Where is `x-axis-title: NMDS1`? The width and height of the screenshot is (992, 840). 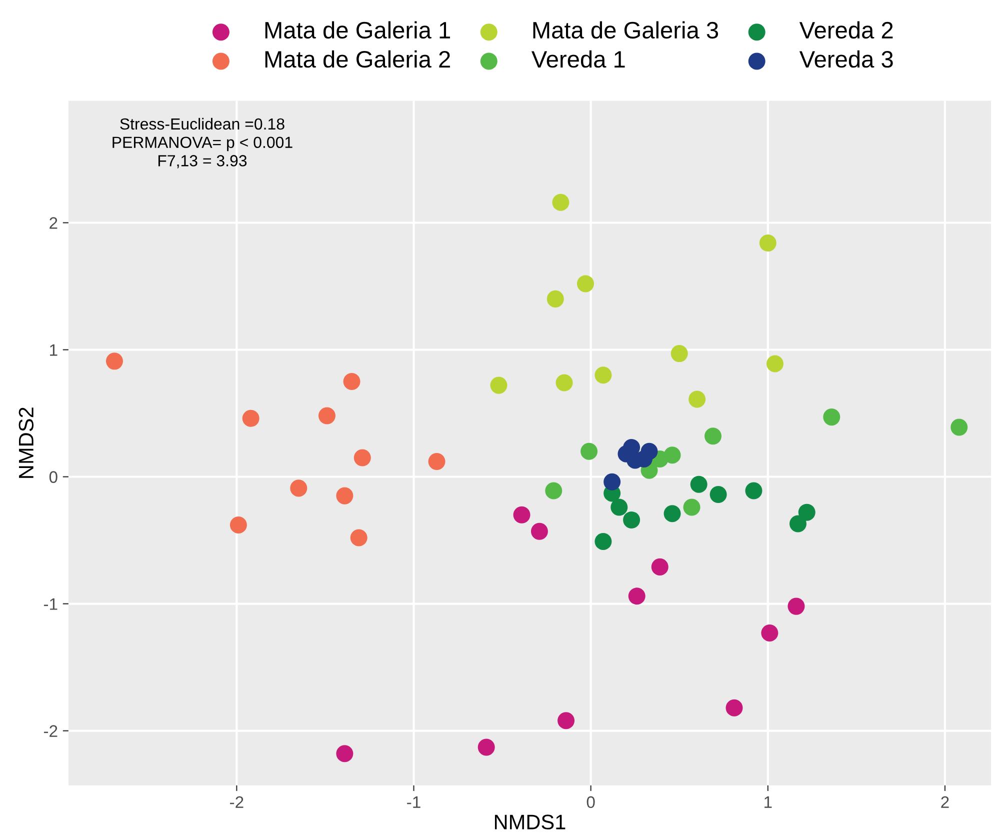
x-axis-title: NMDS1 is located at coordinates (530, 822).